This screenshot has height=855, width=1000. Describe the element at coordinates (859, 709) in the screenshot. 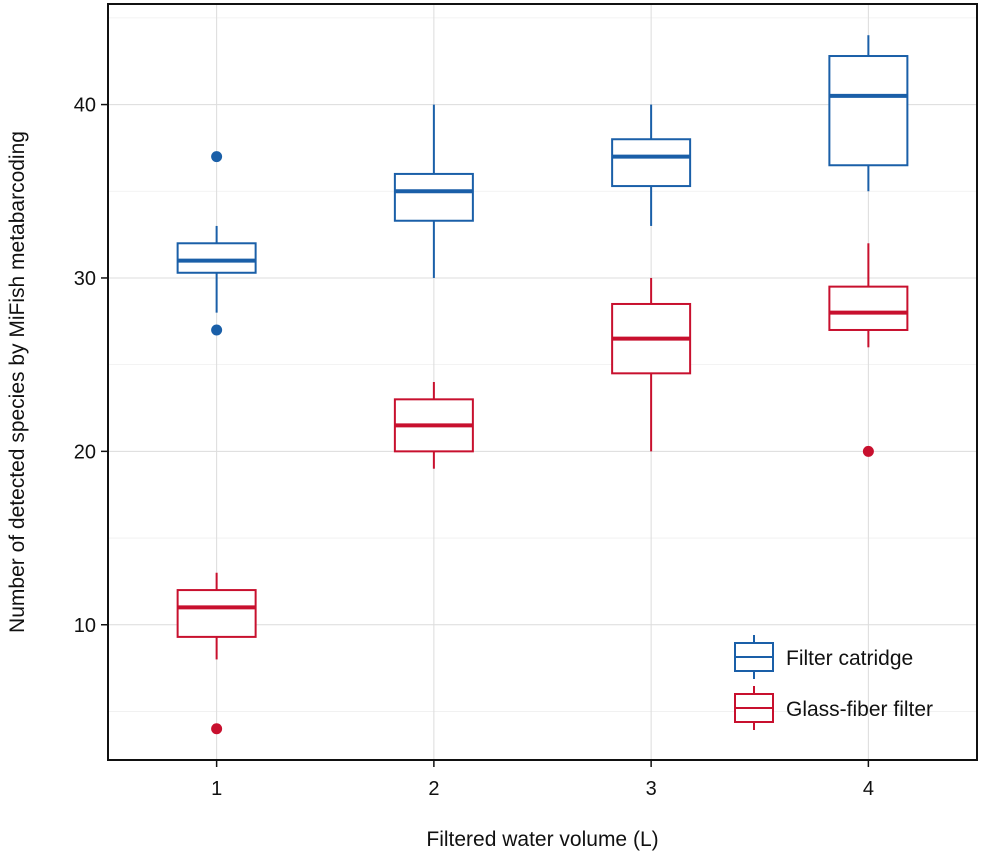

I see `legend-label-glass-fiber-filter: Glass-fiber filter` at that location.